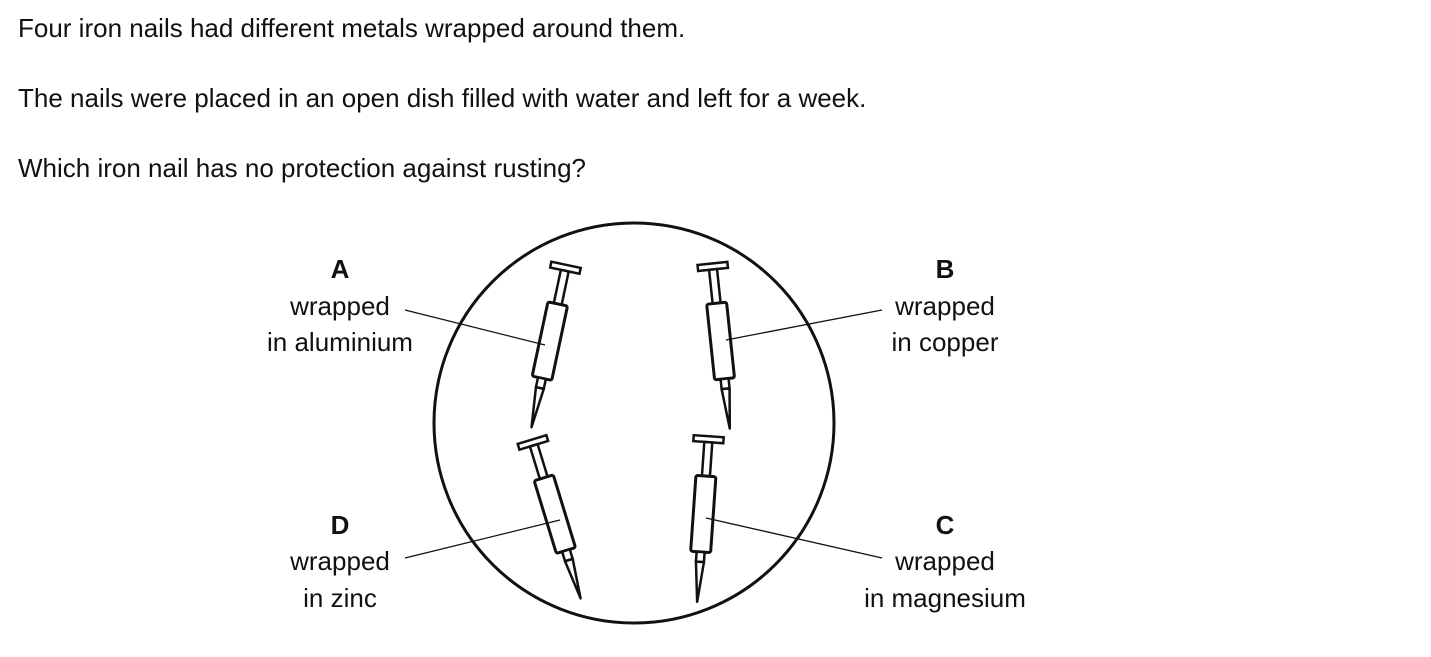  I want to click on nail-a-letter: A, so click(340, 269).